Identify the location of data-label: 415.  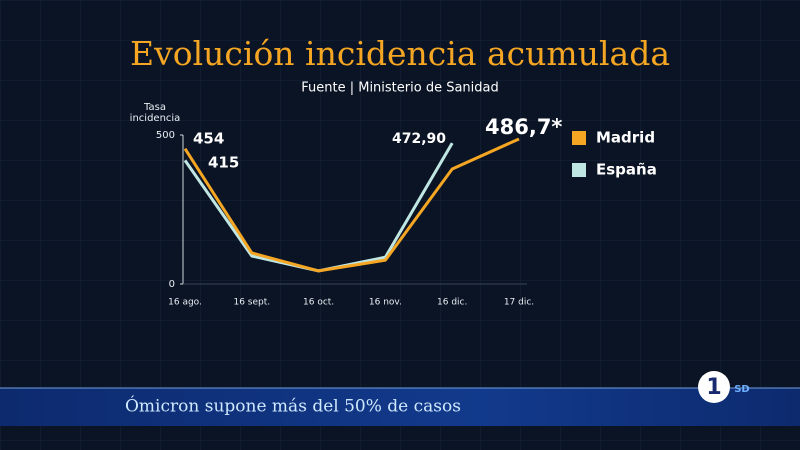
(223, 163).